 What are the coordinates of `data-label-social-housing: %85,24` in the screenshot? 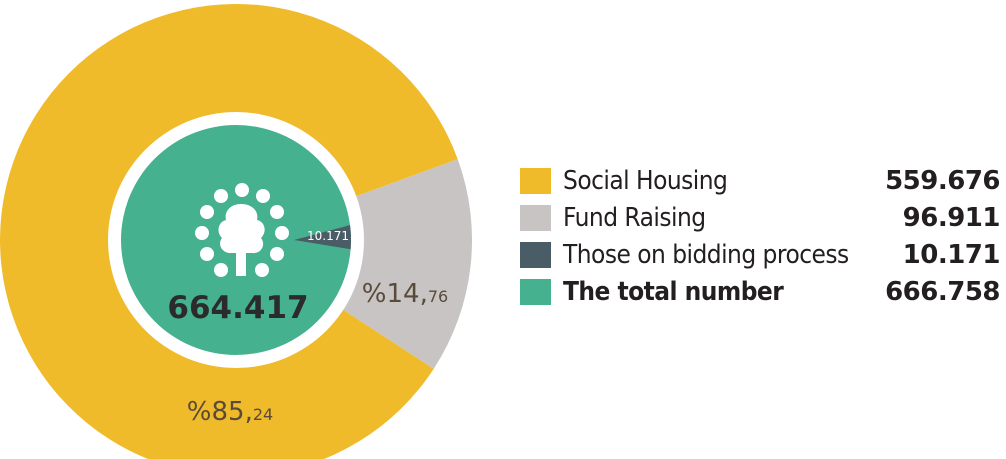 It's located at (230, 412).